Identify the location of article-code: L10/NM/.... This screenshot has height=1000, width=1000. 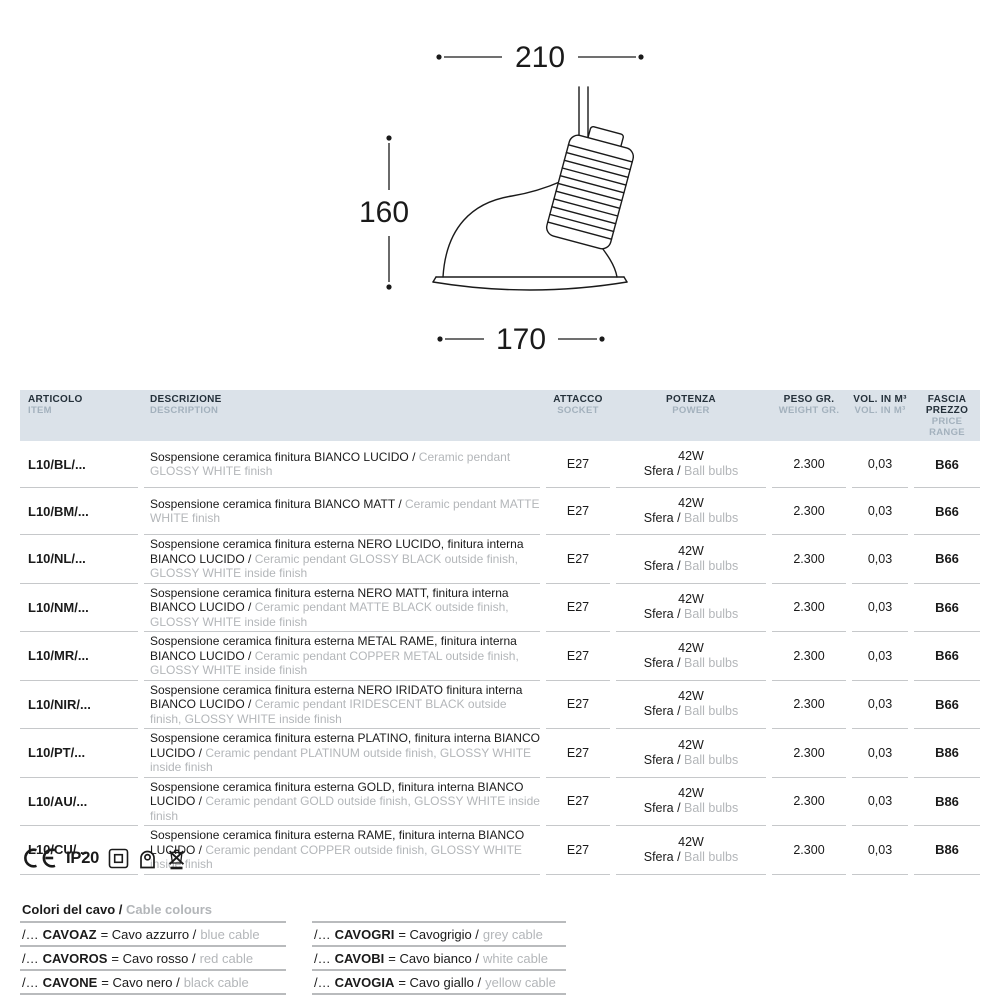
(79, 608).